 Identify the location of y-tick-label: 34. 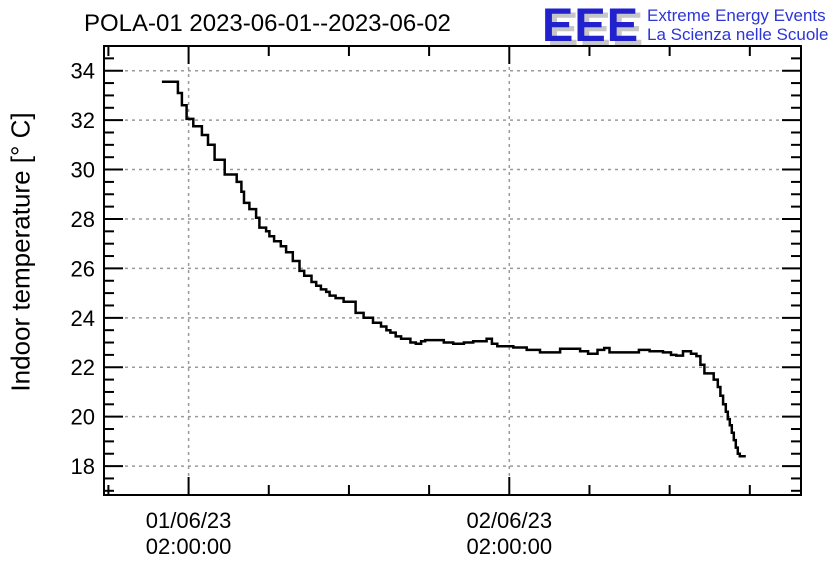
(83, 71).